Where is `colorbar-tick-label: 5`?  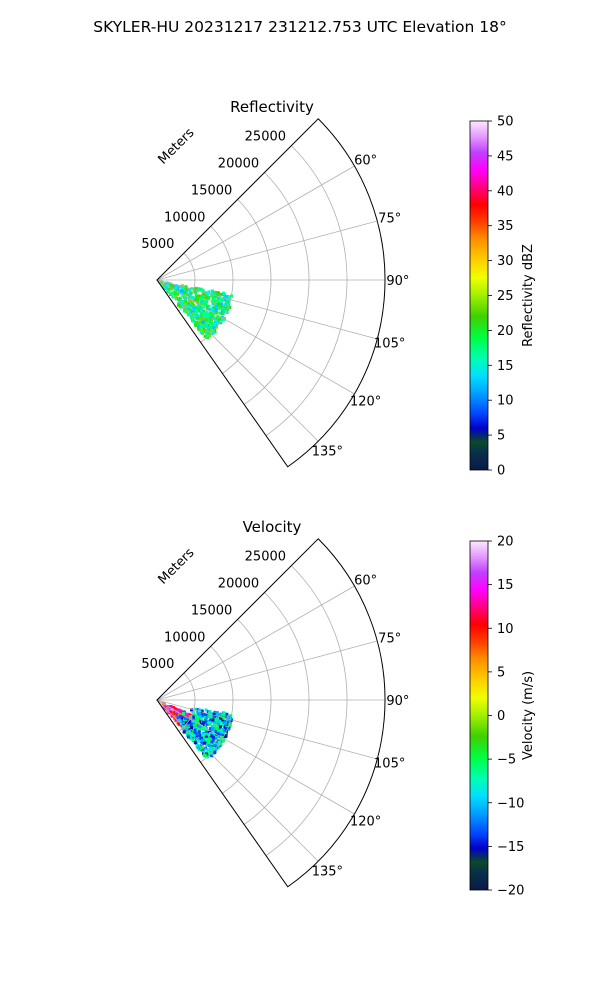
colorbar-tick-label: 5 is located at coordinates (501, 672).